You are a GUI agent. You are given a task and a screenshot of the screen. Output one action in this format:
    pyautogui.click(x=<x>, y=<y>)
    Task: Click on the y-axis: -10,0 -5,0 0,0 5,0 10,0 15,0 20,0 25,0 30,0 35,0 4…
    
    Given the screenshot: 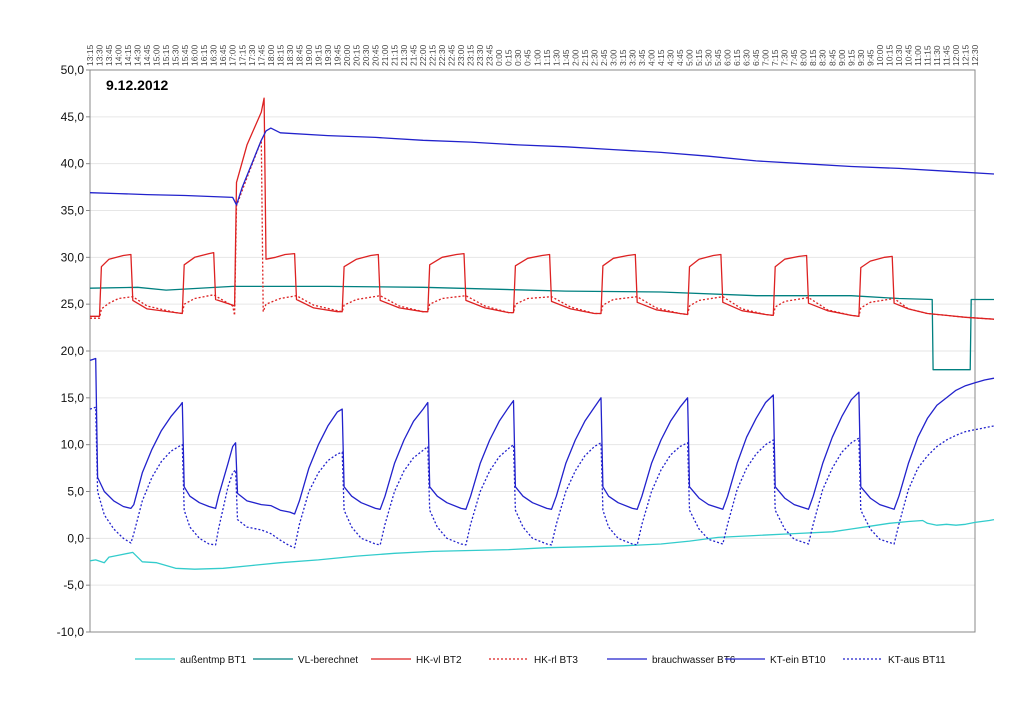 What is the action you would take?
    pyautogui.click(x=73, y=351)
    